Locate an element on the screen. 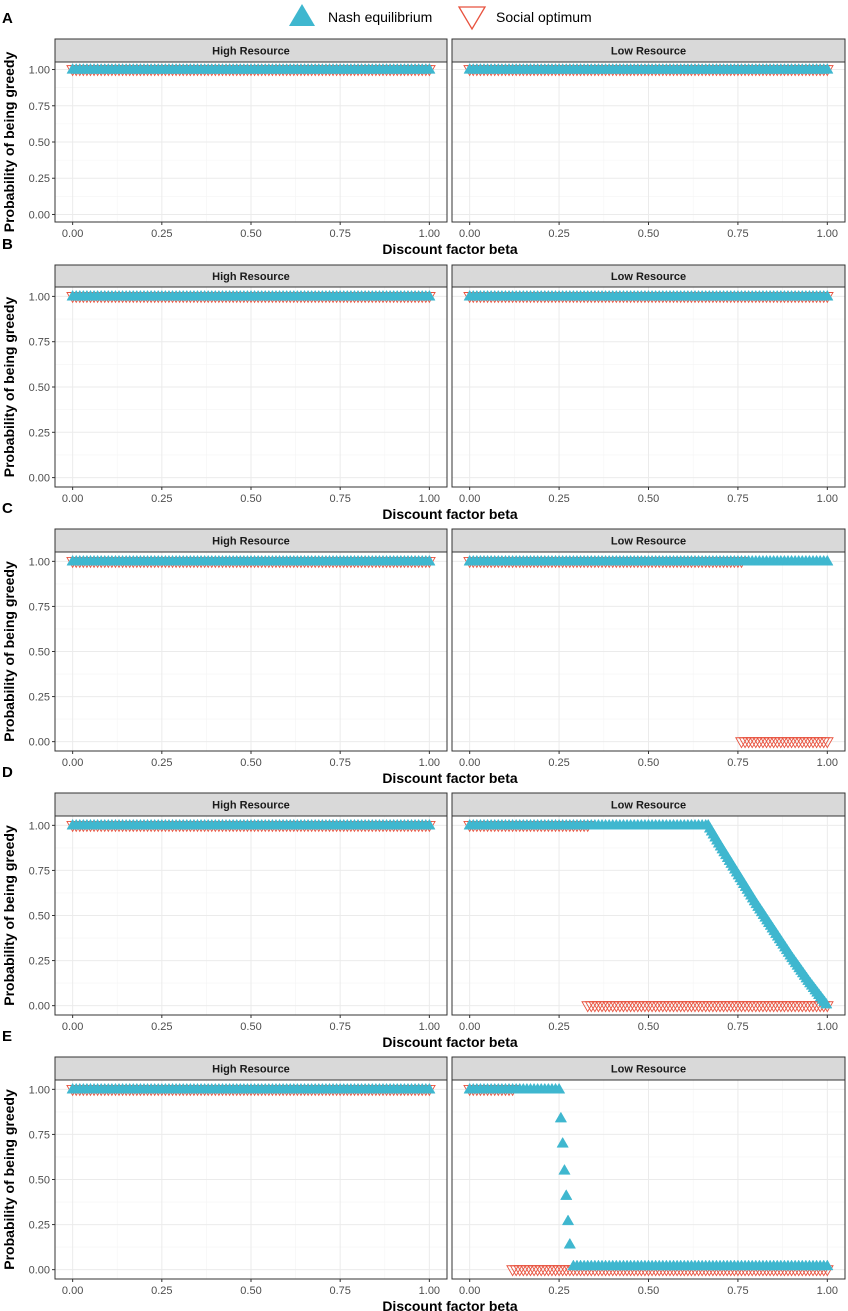 The width and height of the screenshot is (848, 1311). panel-letter: B is located at coordinates (7, 244).